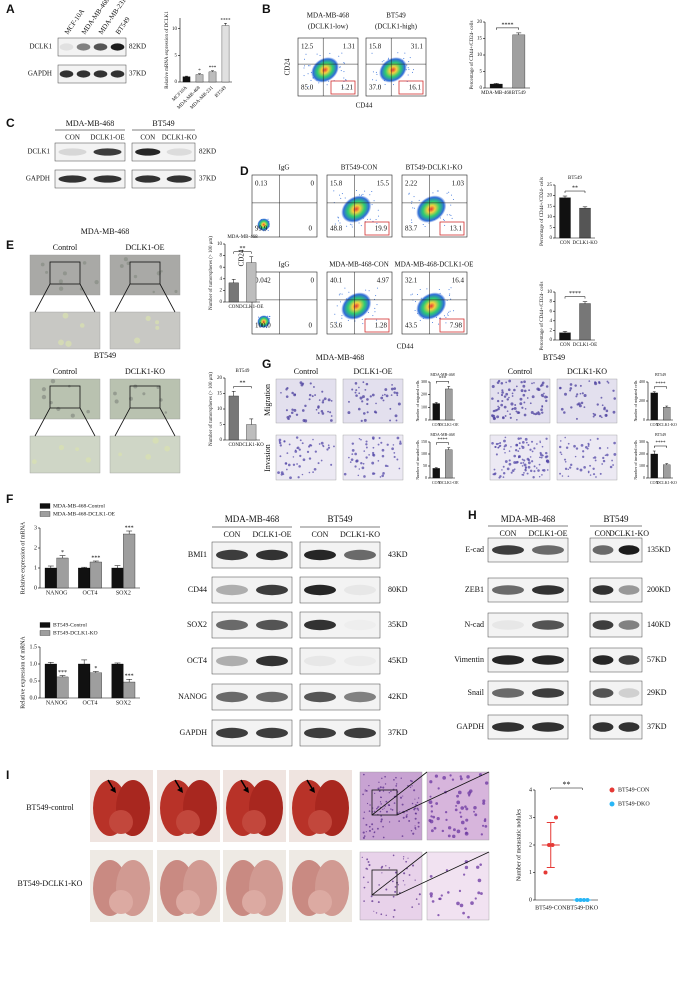 This screenshot has width=684, height=991. I want to click on label: 80KD, so click(398, 589).